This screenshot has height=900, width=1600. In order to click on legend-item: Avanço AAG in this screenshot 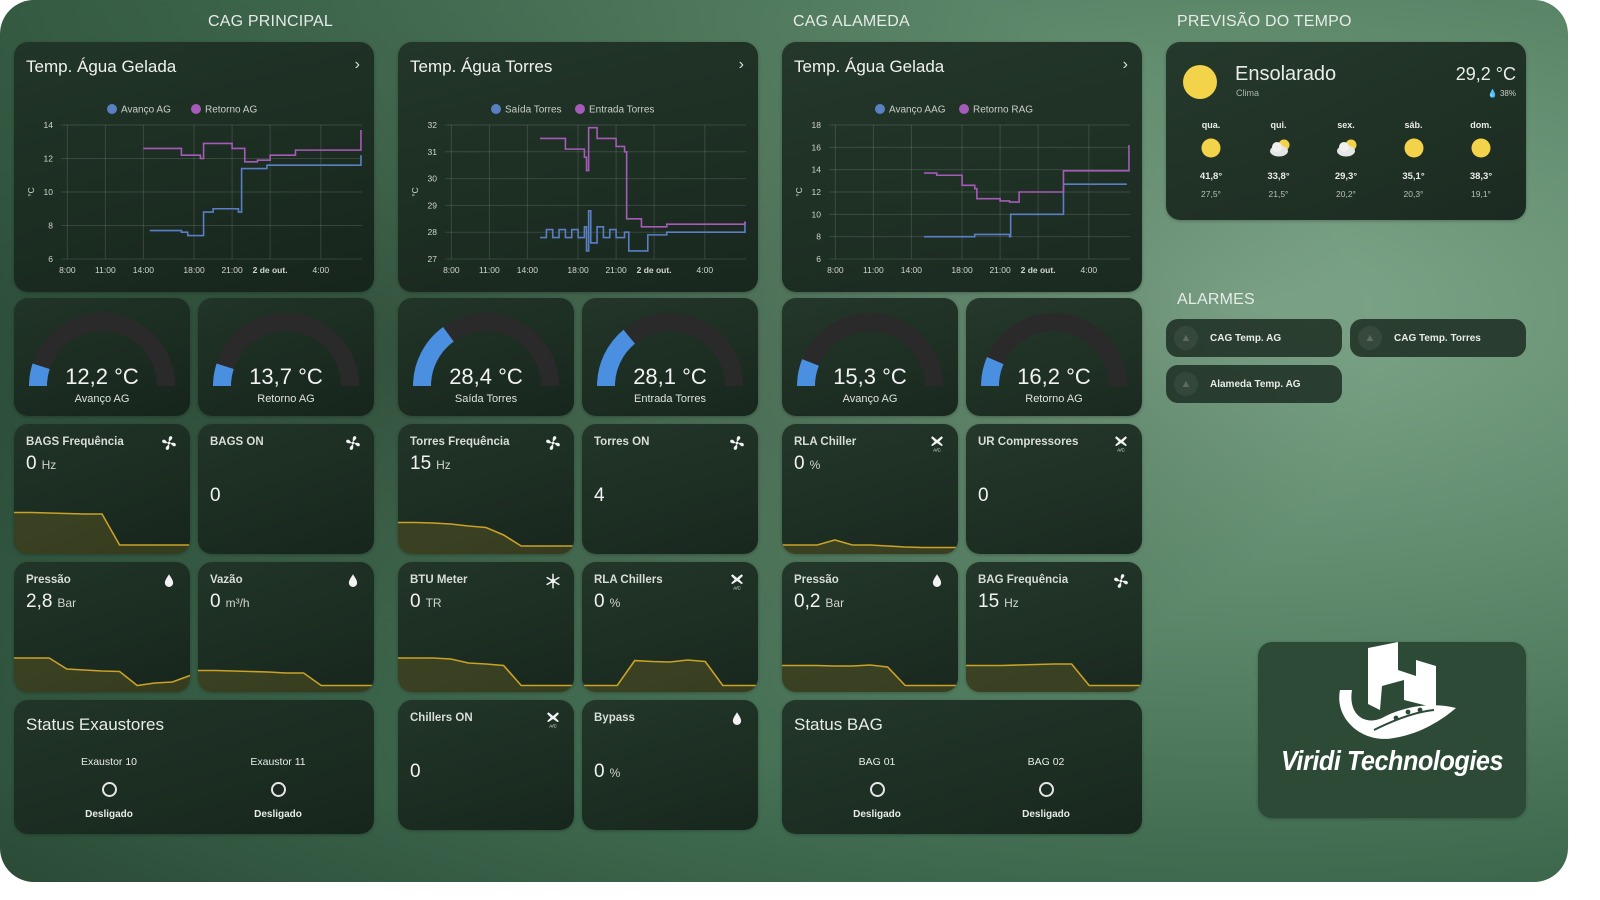, I will do `click(910, 110)`.